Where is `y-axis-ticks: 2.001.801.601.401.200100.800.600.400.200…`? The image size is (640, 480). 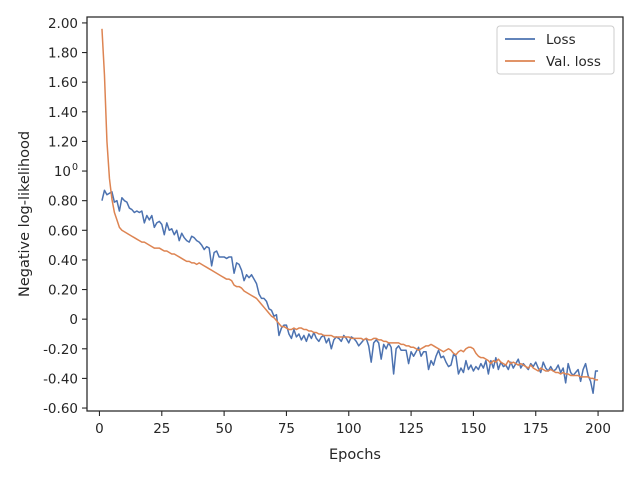 y-axis-ticks: 2.001.801.601.401.200100.800.600.400.200… is located at coordinates (65, 216).